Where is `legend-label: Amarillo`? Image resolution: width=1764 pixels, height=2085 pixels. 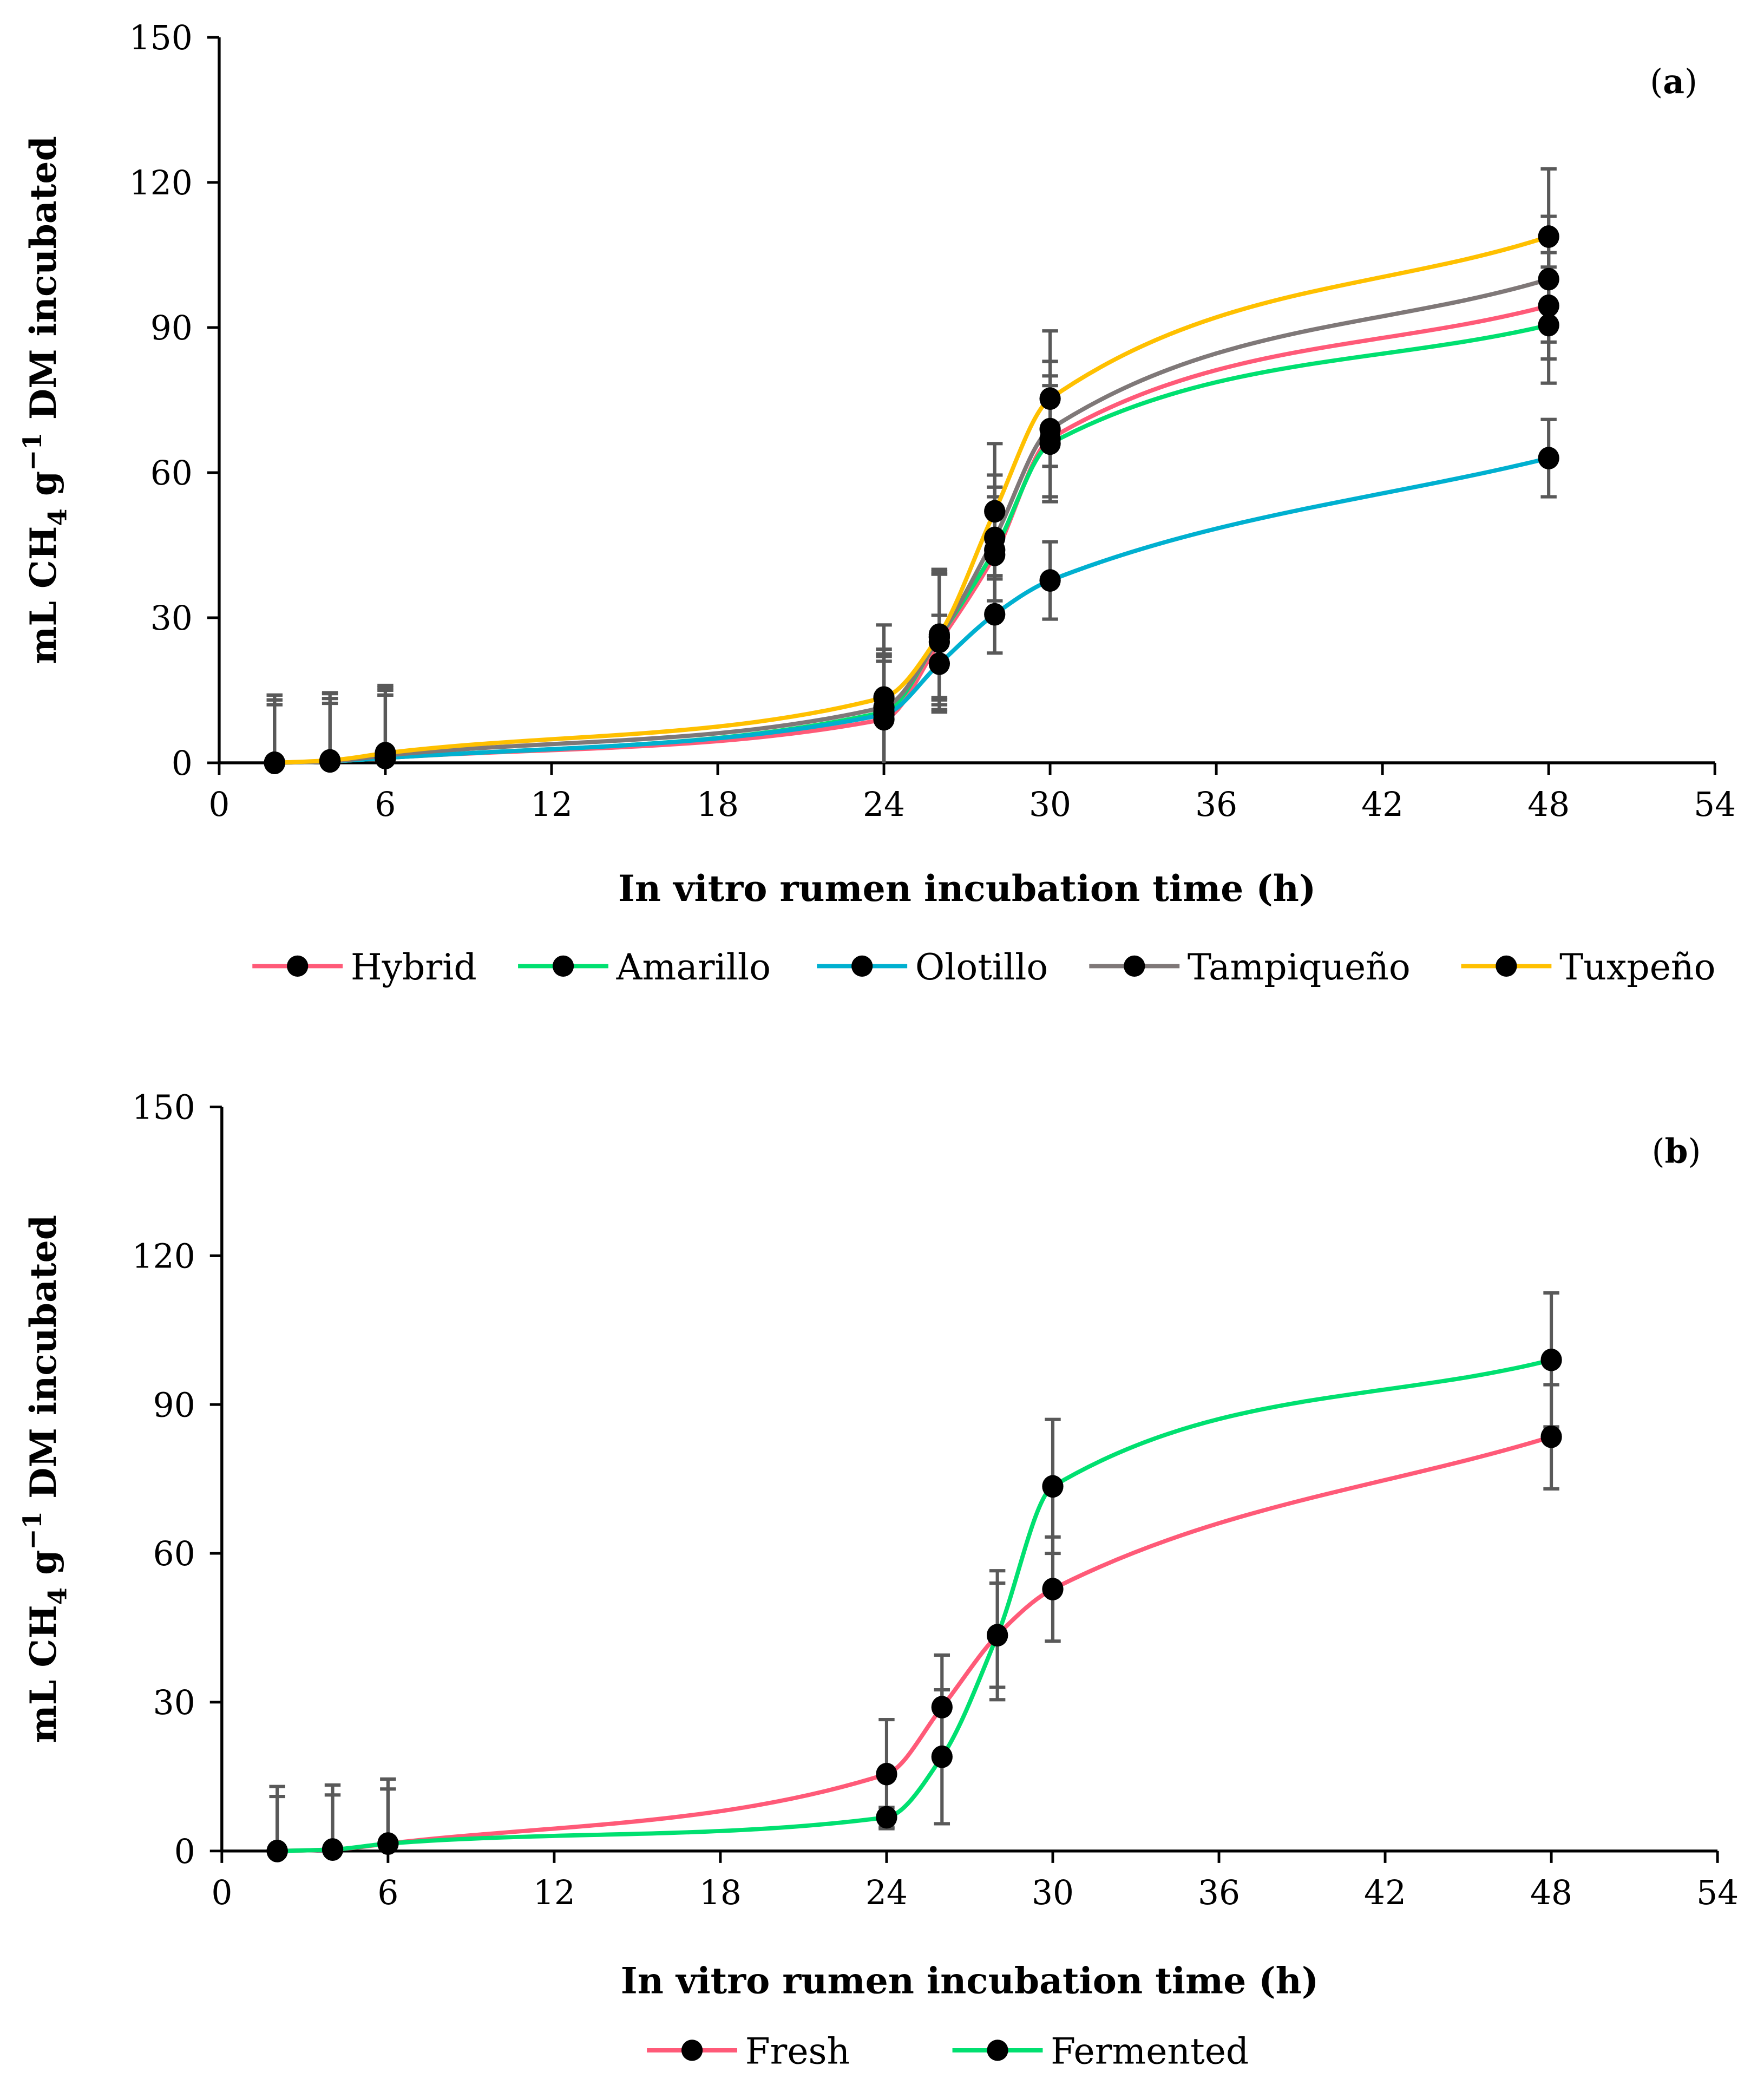 legend-label: Amarillo is located at coordinates (693, 967).